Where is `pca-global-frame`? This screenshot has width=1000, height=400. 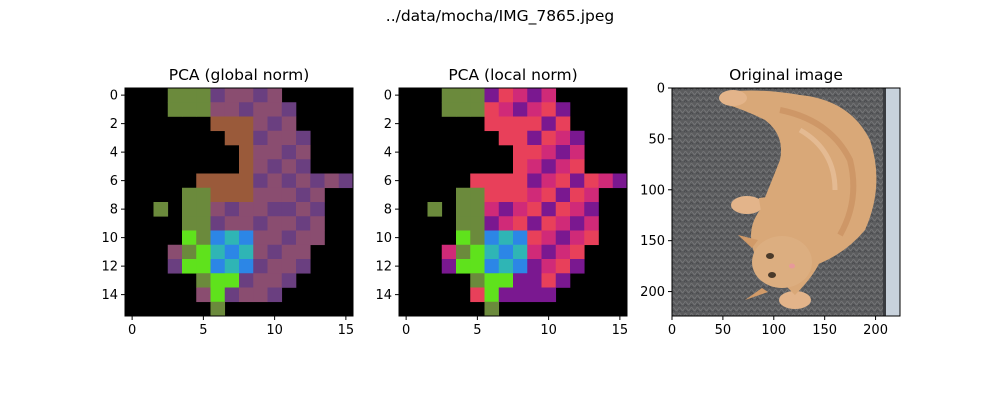
pca-global-frame is located at coordinates (239, 202).